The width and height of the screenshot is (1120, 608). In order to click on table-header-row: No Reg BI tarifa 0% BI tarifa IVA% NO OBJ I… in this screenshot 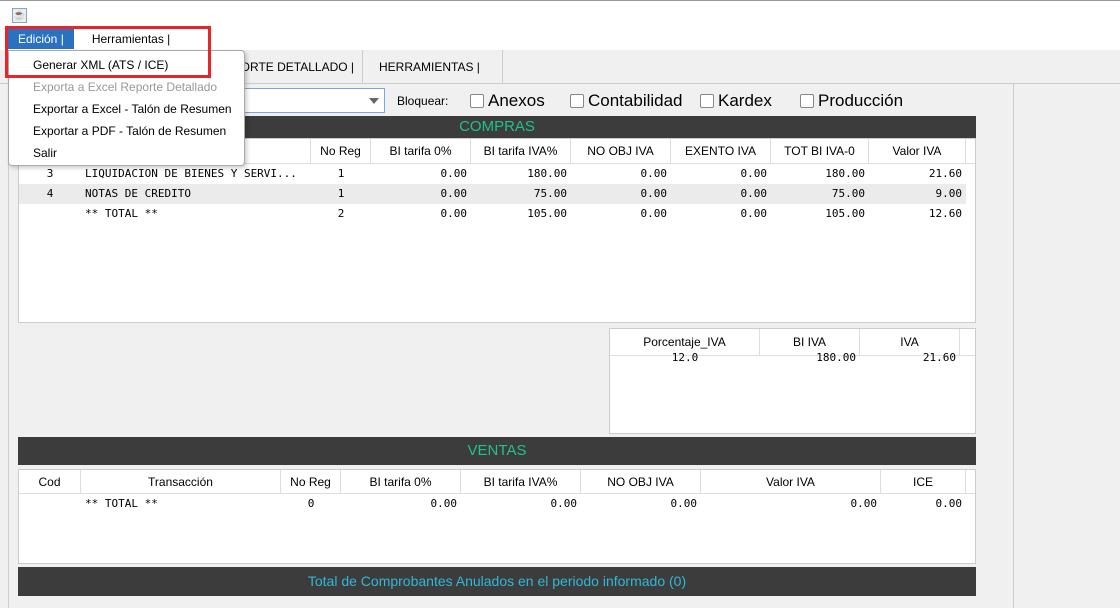, I will do `click(497, 151)`.